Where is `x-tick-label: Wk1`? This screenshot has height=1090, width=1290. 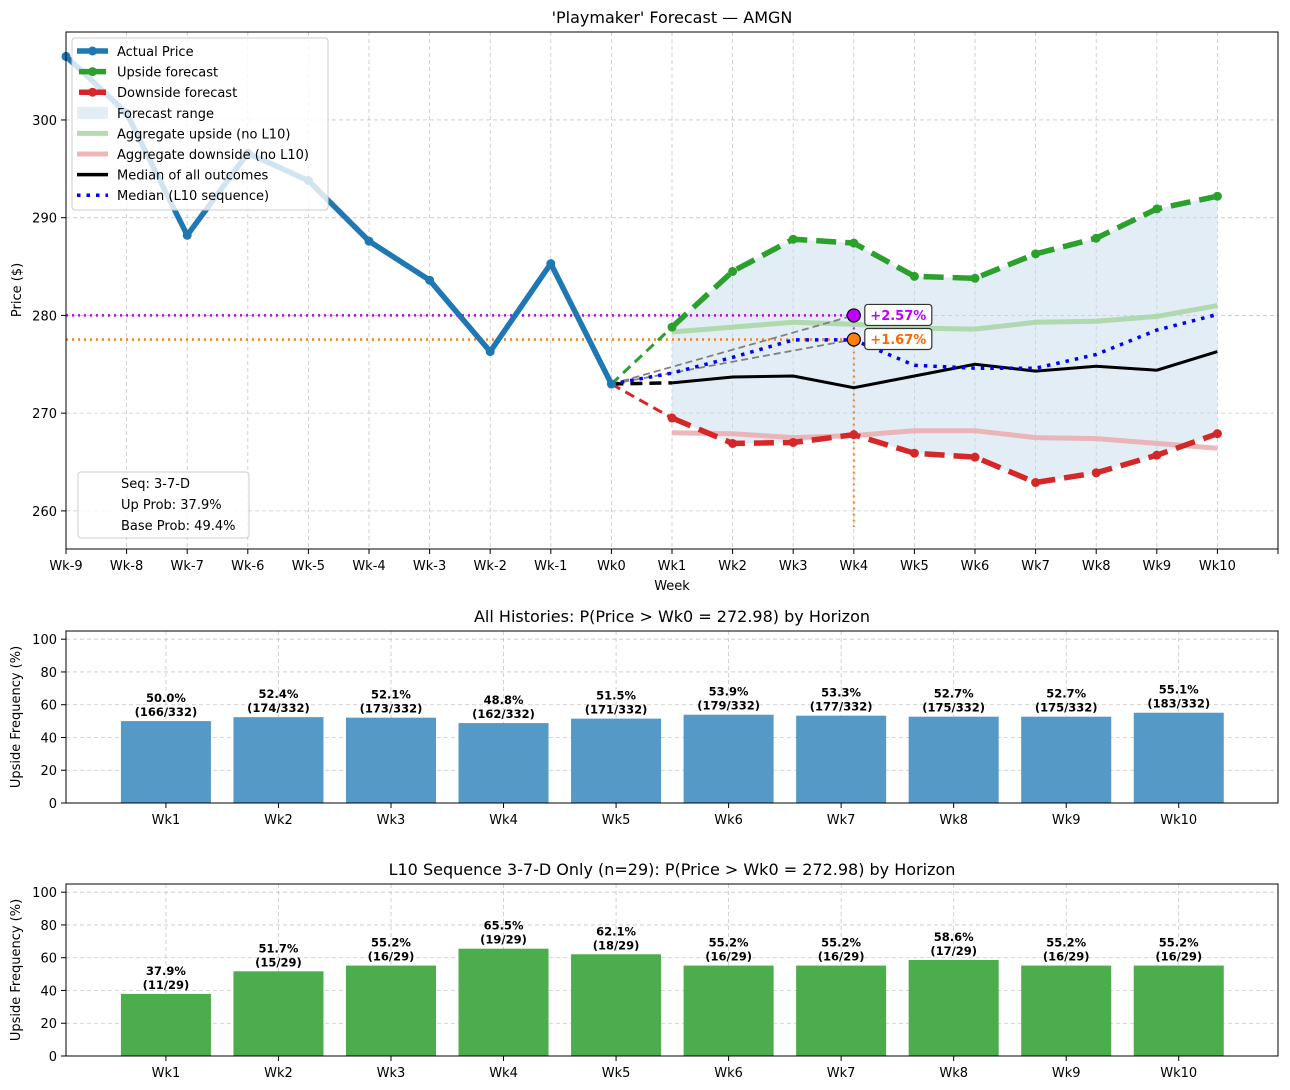 x-tick-label: Wk1 is located at coordinates (166, 1073).